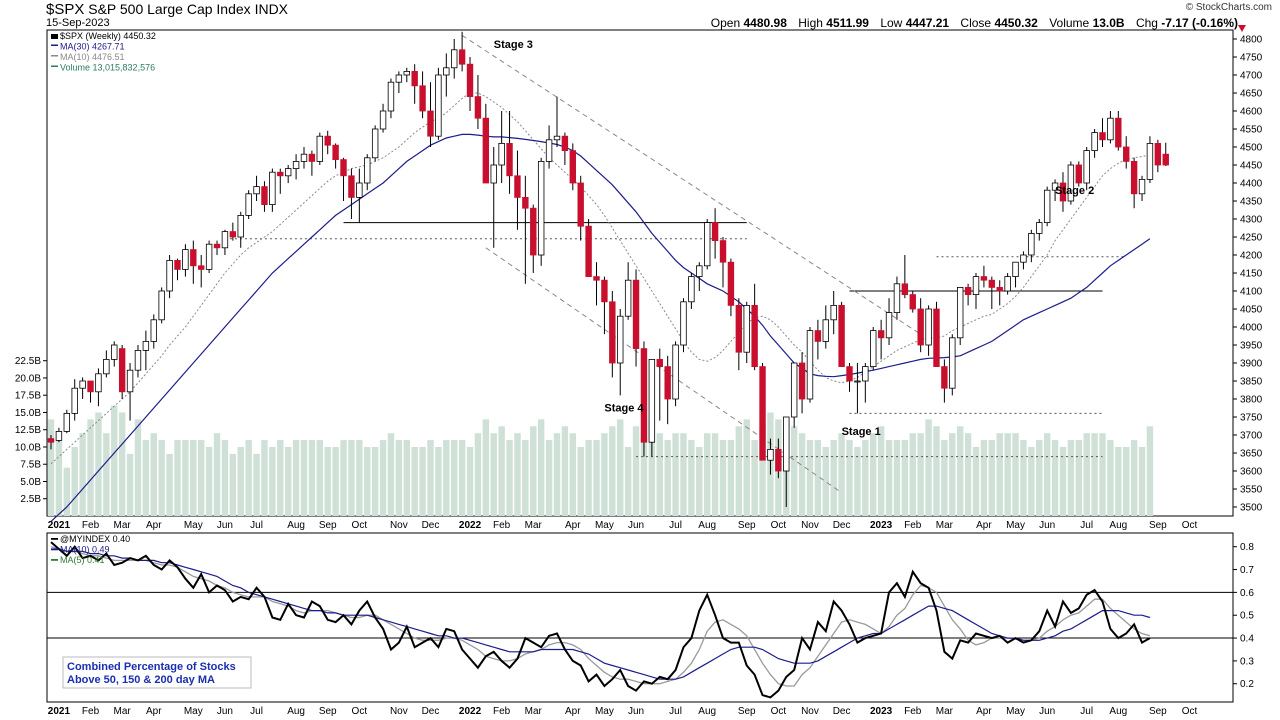 Image resolution: width=1280 pixels, height=720 pixels. What do you see at coordinates (1108, 23) in the screenshot?
I see `volume-value: 13.0B` at bounding box center [1108, 23].